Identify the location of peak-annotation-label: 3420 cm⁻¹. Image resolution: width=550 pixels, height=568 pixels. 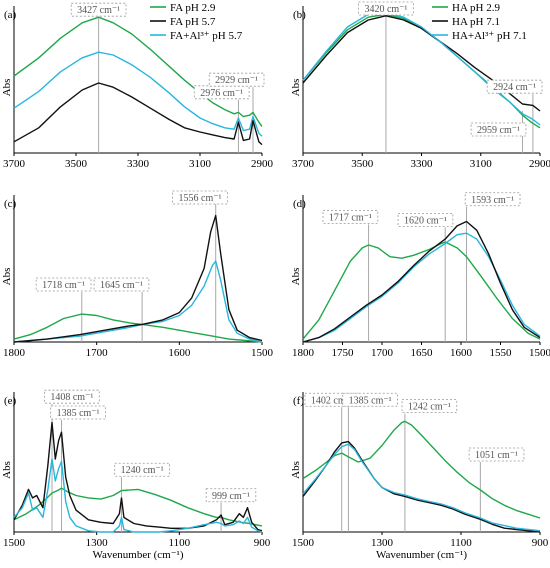
(385, 9).